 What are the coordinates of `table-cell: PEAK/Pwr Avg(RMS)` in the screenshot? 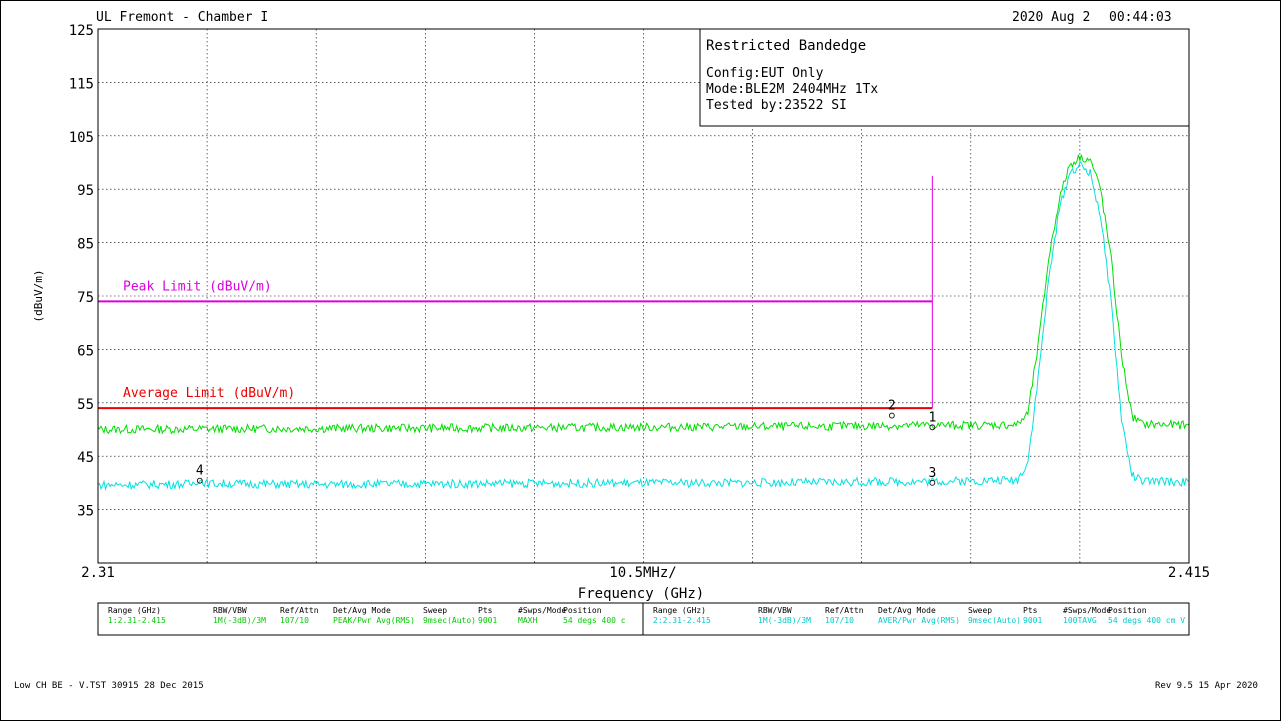 It's located at (374, 620).